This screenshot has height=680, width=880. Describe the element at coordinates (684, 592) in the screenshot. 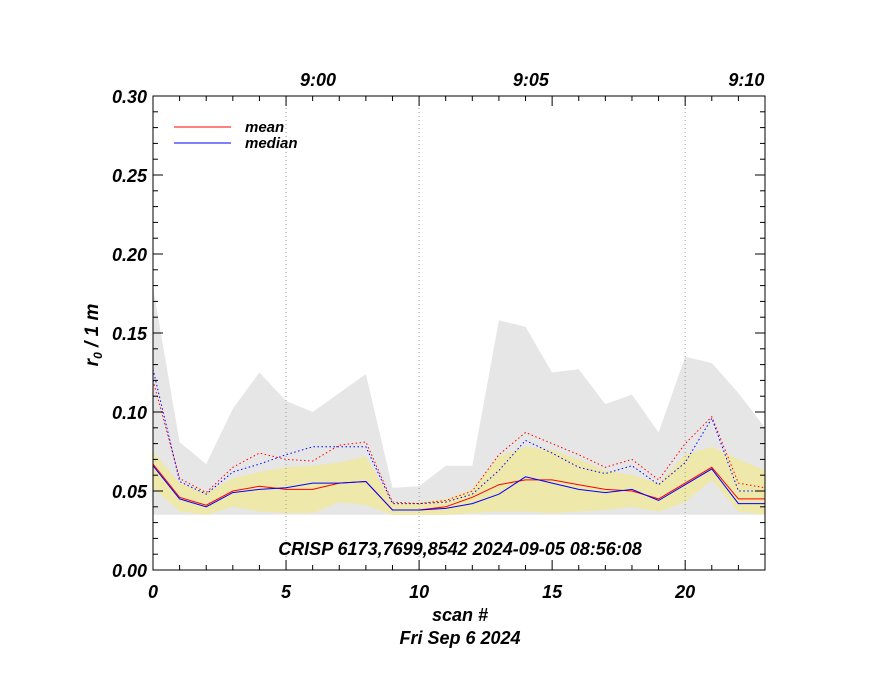

I see `x-tick-label-20: 20` at that location.